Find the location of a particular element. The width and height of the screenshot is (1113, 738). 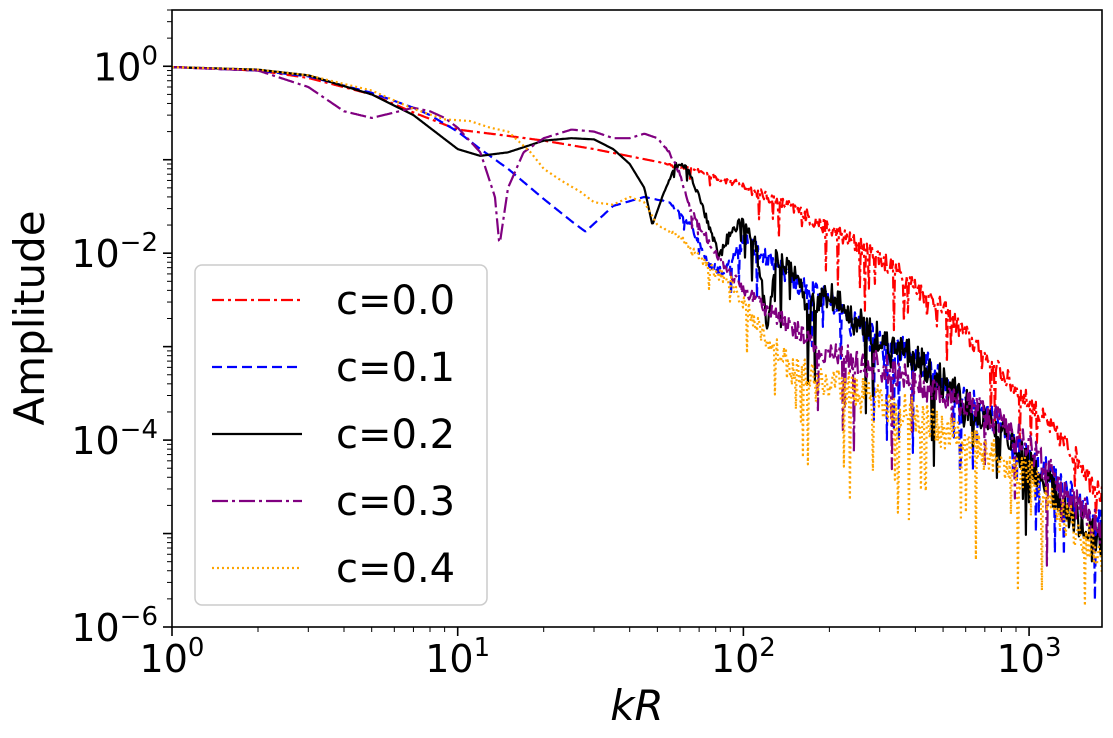

legend-label-c=0.4: c=0.4 is located at coordinates (395, 569).